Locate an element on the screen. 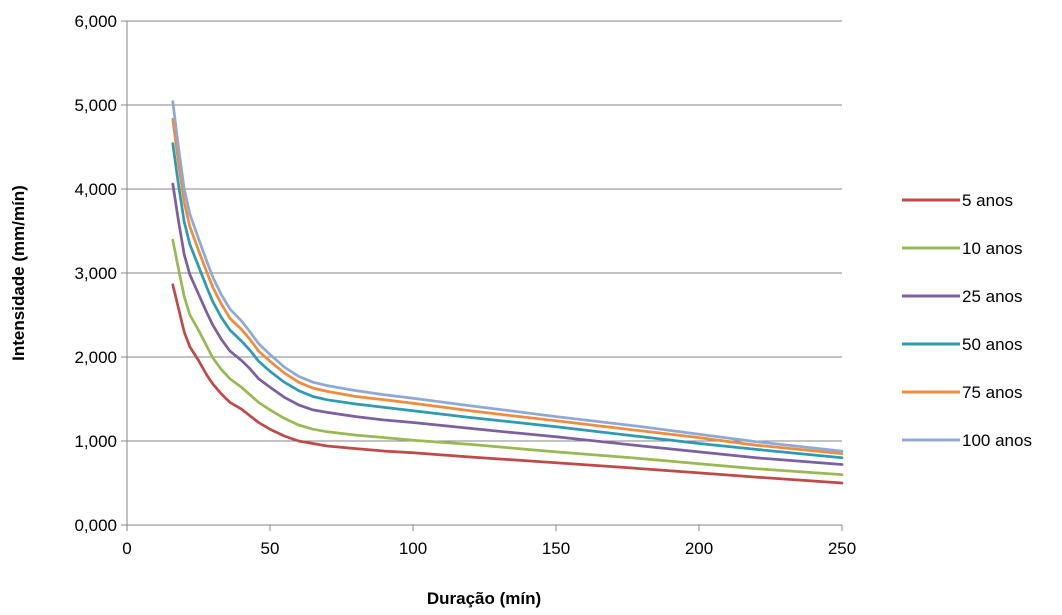 This screenshot has width=1062, height=615. y-tick-label: 3,000 is located at coordinates (95, 273).